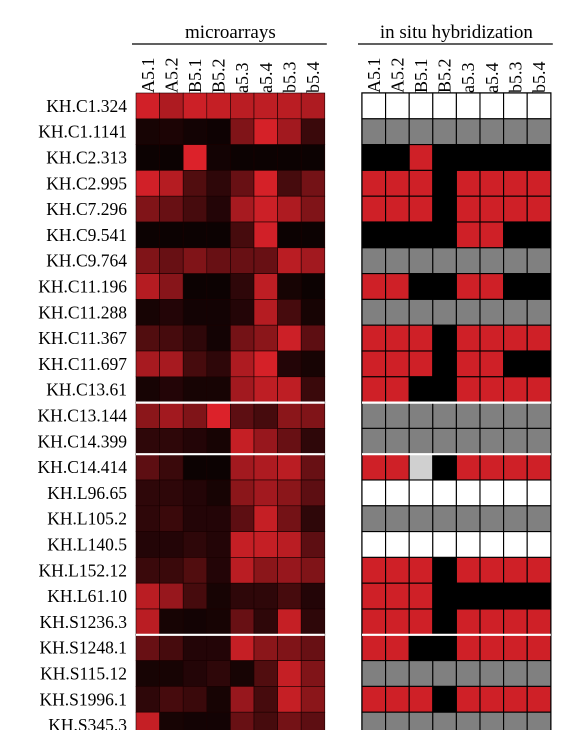  I want to click on row-label: KH.C11.196, so click(82, 287).